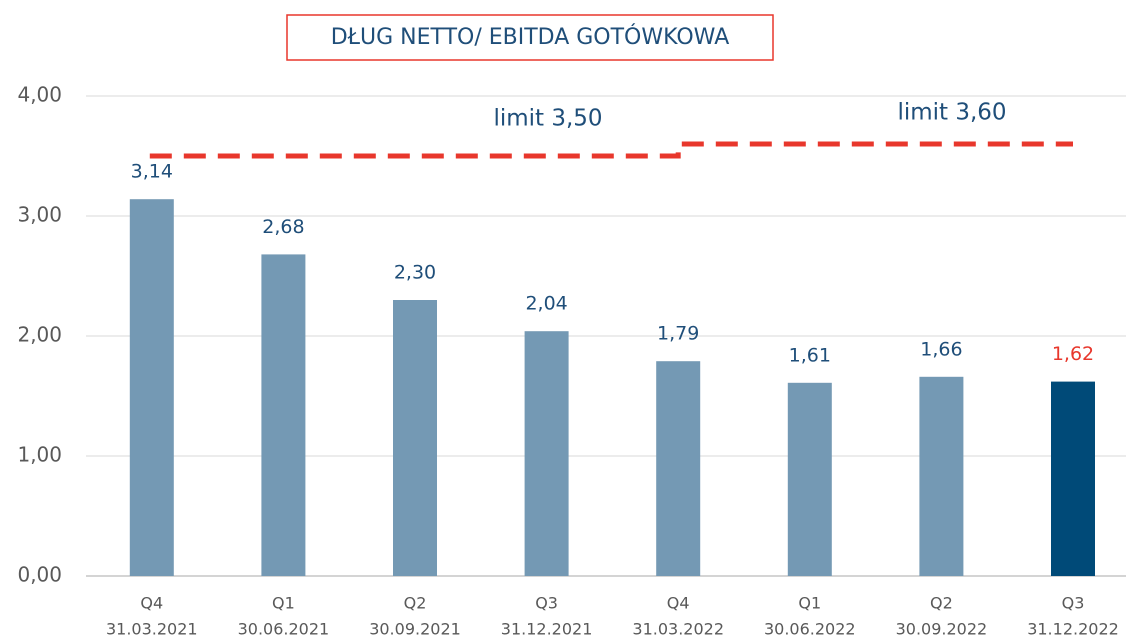  I want to click on x-tick-label: 30.06.2022, so click(810, 628).